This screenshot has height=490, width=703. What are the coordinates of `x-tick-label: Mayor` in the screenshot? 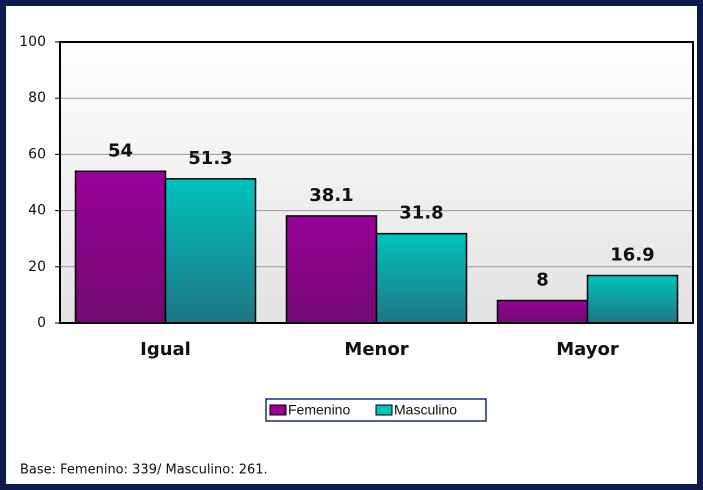 It's located at (587, 349).